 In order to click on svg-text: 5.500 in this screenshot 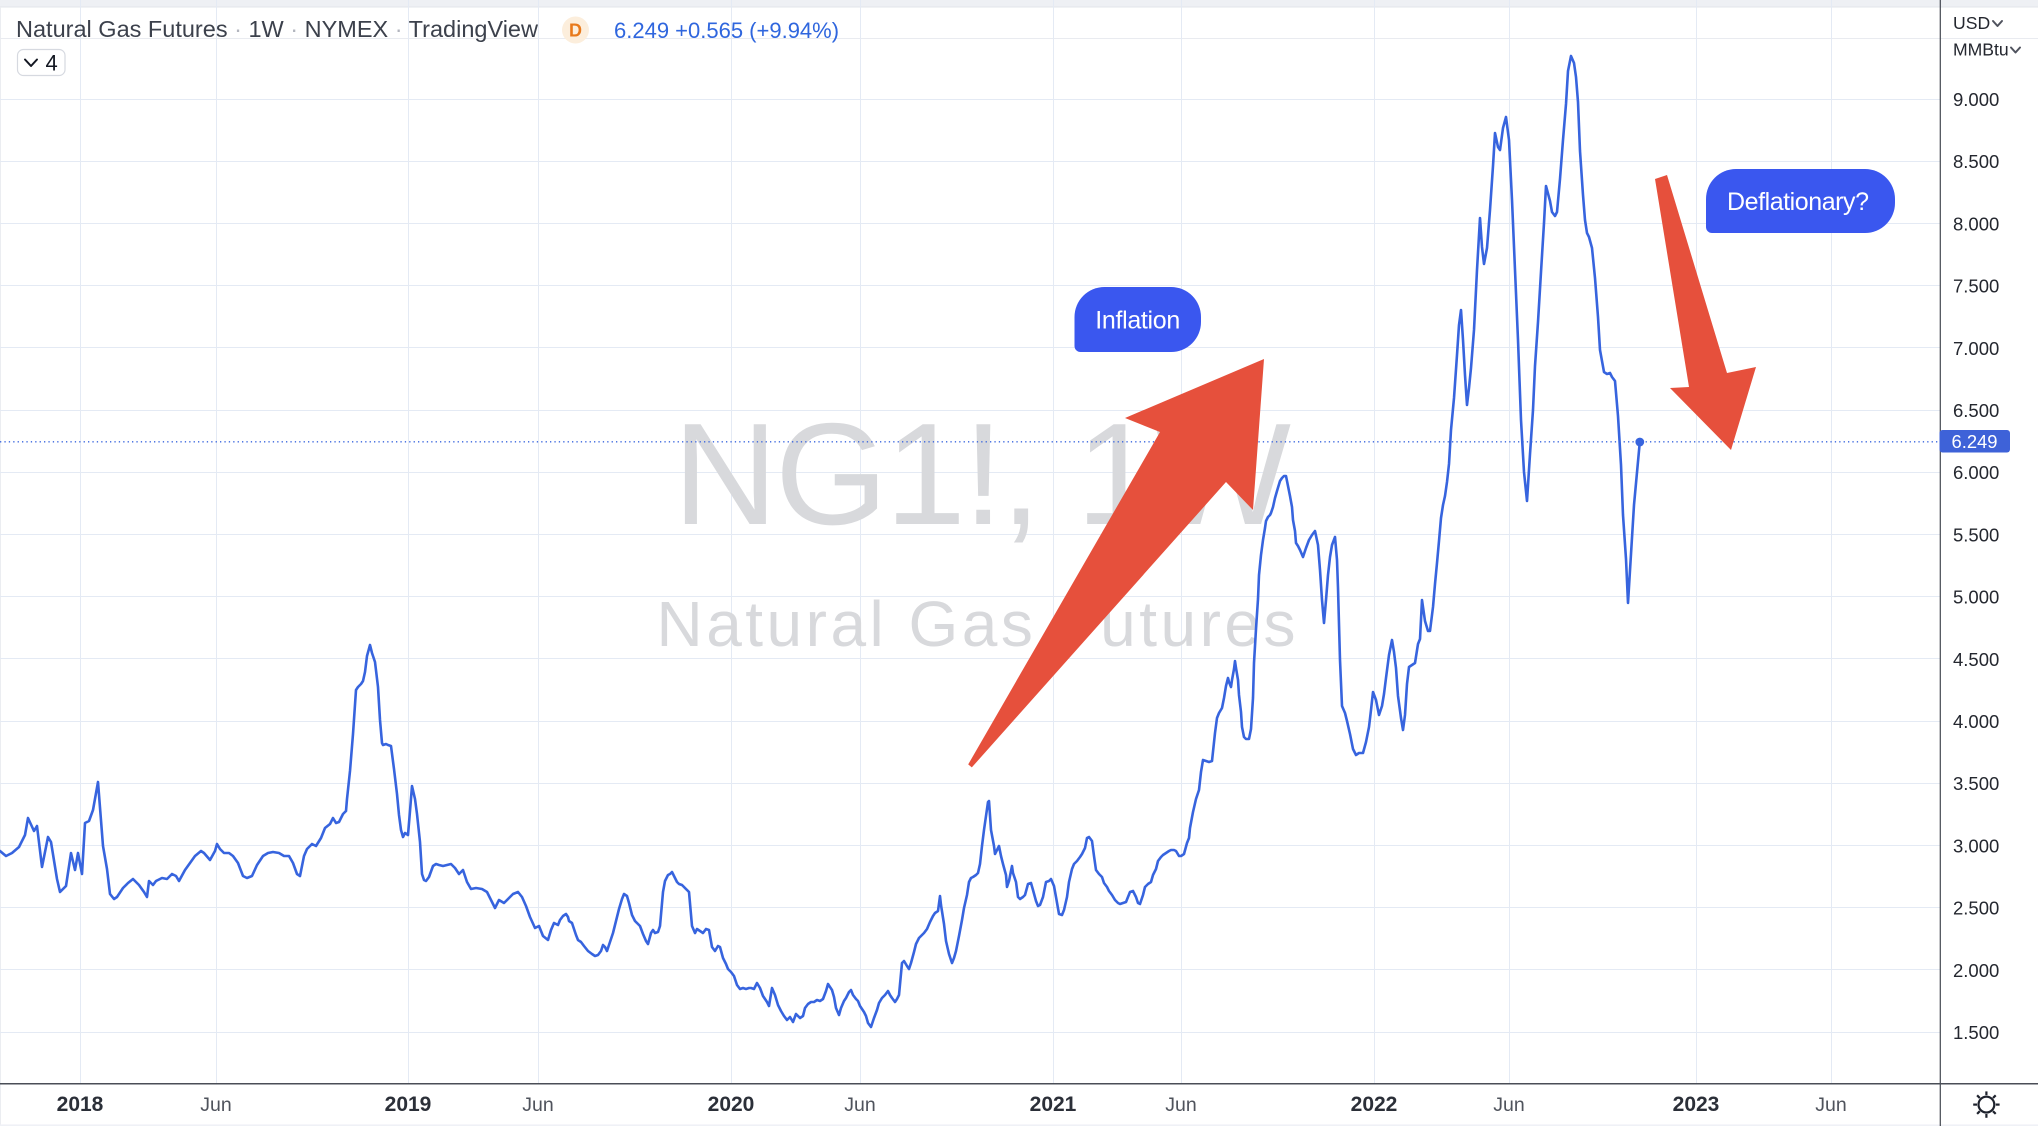, I will do `click(1976, 534)`.